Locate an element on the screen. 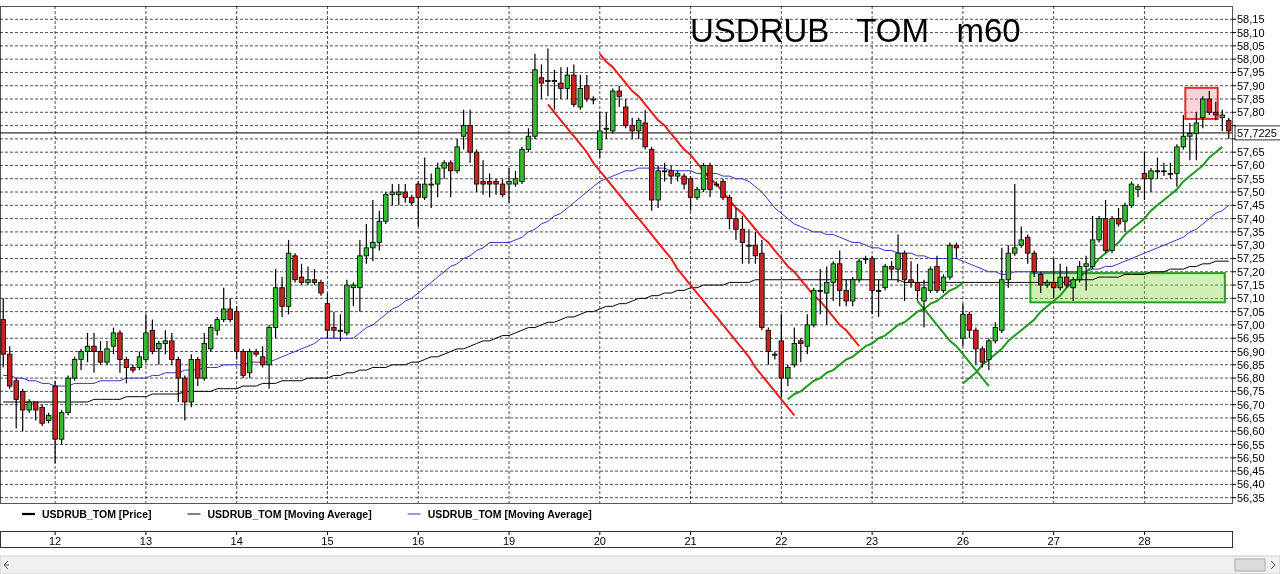 This screenshot has width=1280, height=574. x-tick-label: 15 is located at coordinates (327, 541).